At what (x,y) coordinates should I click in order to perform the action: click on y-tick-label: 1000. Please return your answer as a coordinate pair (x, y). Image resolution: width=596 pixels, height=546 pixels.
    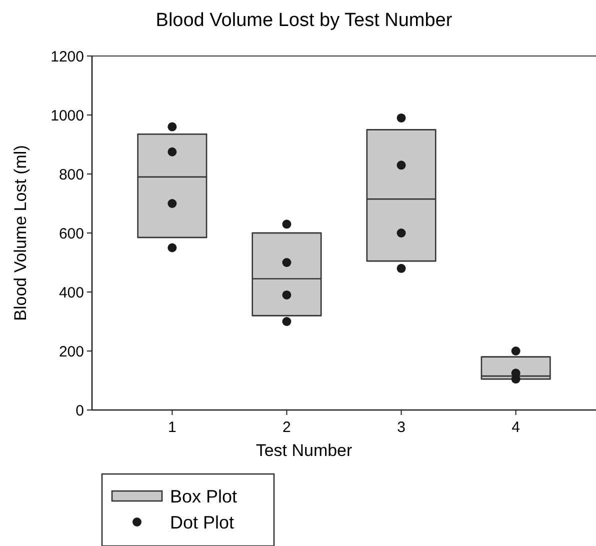
    Looking at the image, I should click on (67, 115).